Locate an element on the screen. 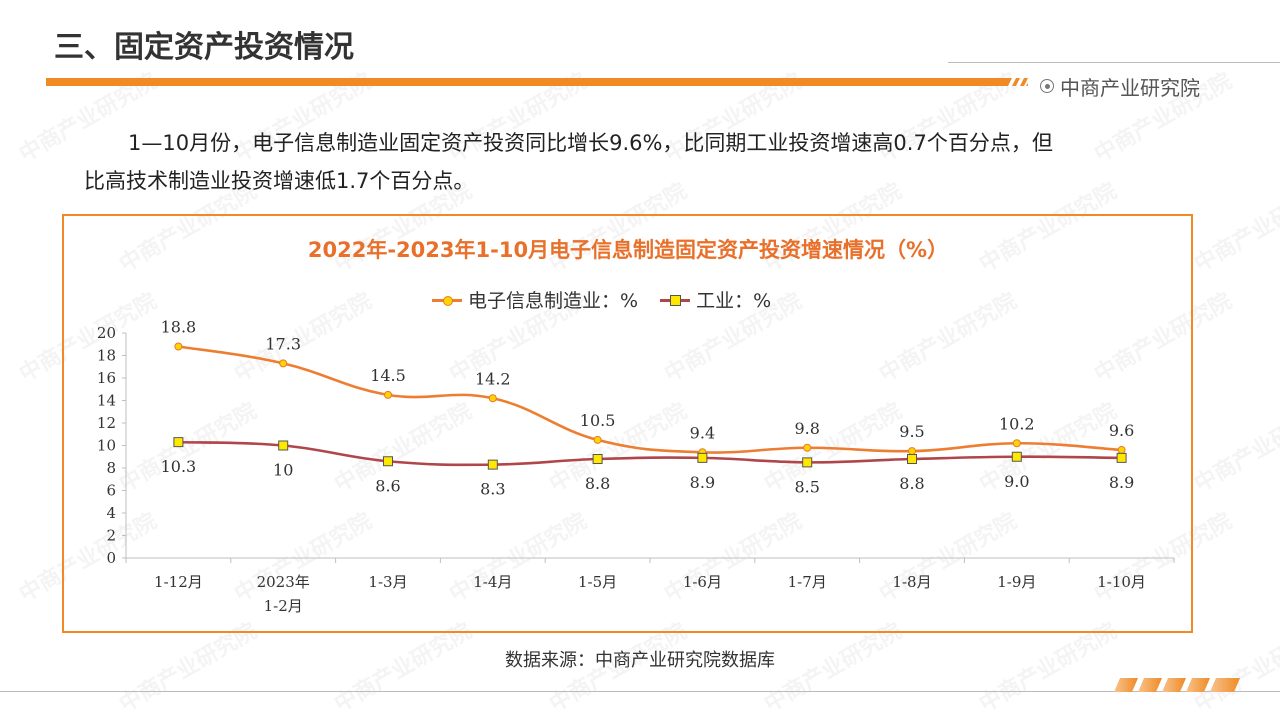  data-label-industry: 8.5 is located at coordinates (806, 486).